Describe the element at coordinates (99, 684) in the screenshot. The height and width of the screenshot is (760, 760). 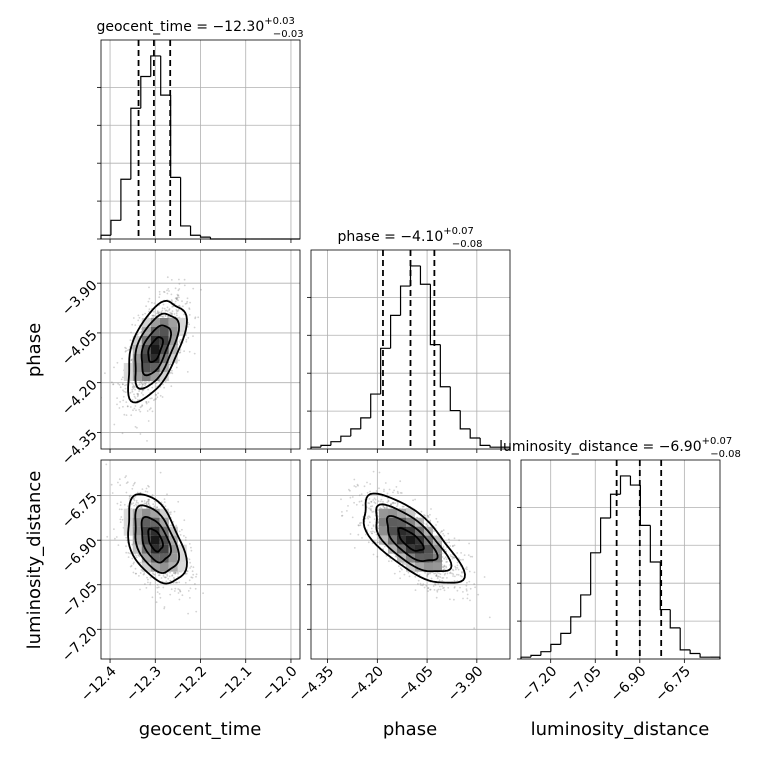
I see `x-geocent-time-tick-label: −12.4` at that location.